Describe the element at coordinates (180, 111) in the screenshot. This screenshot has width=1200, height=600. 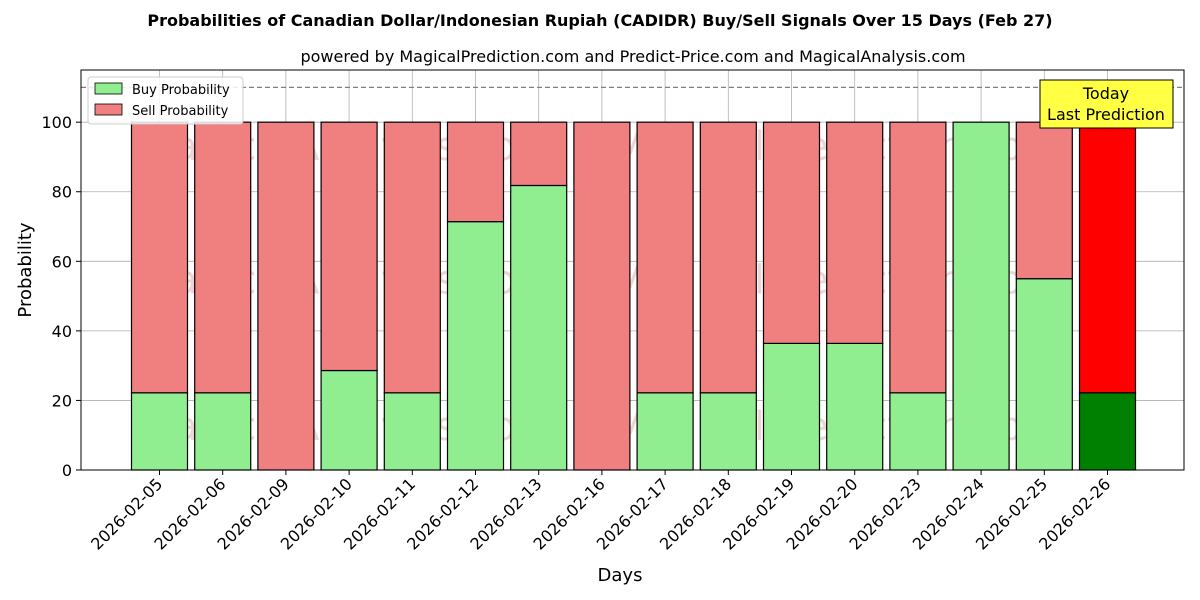
I see `legend-sell-label: Sell Probability` at that location.